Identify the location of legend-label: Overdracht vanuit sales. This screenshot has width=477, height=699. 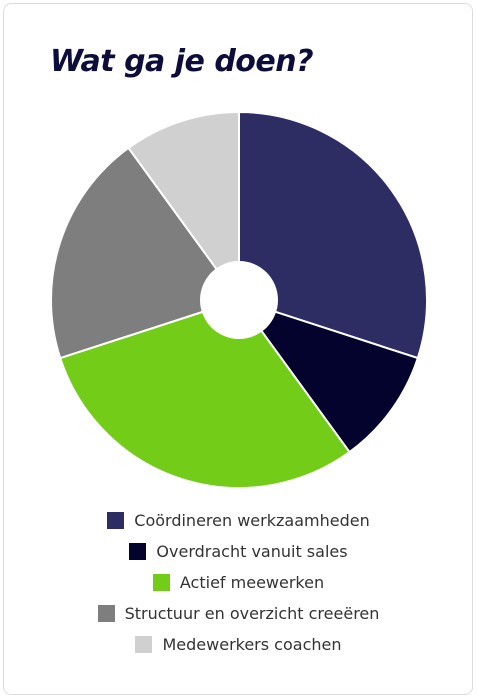
(252, 551).